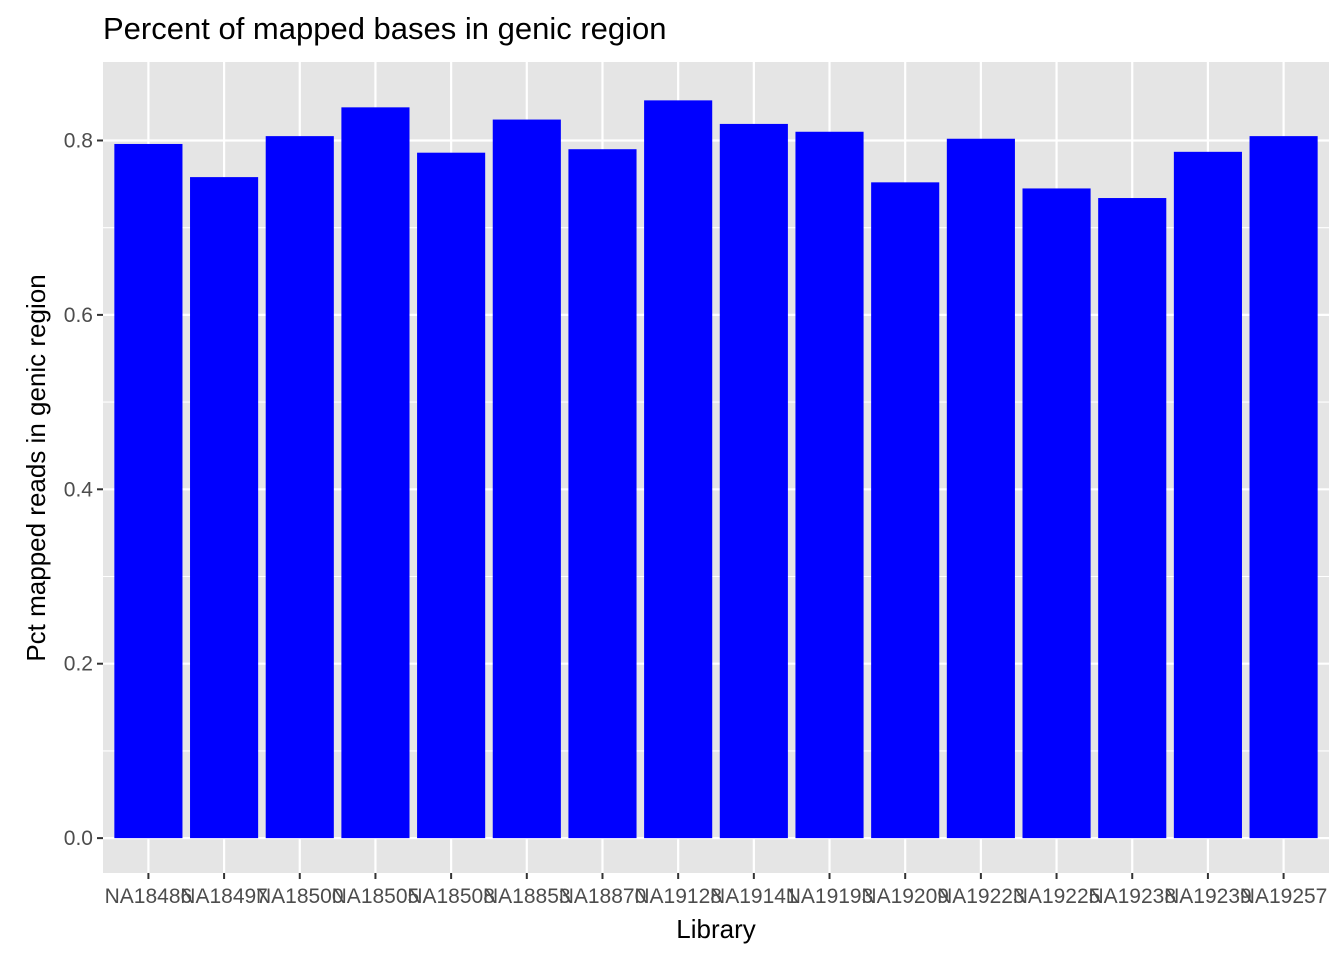 The width and height of the screenshot is (1344, 960). What do you see at coordinates (980, 488) in the screenshot?
I see `bar-NA19223` at bounding box center [980, 488].